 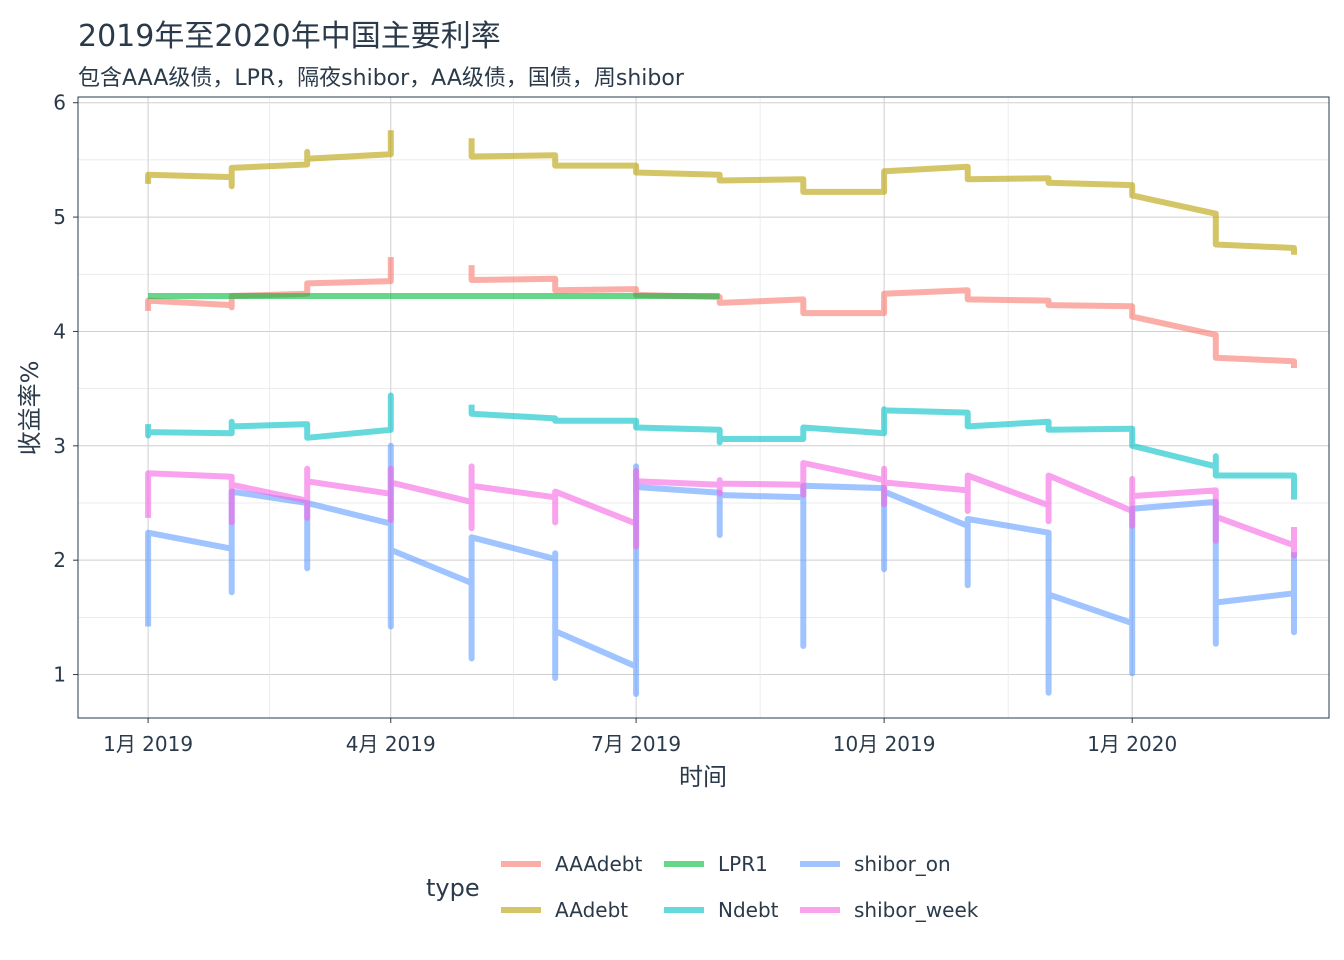 What do you see at coordinates (59, 446) in the screenshot?
I see `y-tick-label: 3` at bounding box center [59, 446].